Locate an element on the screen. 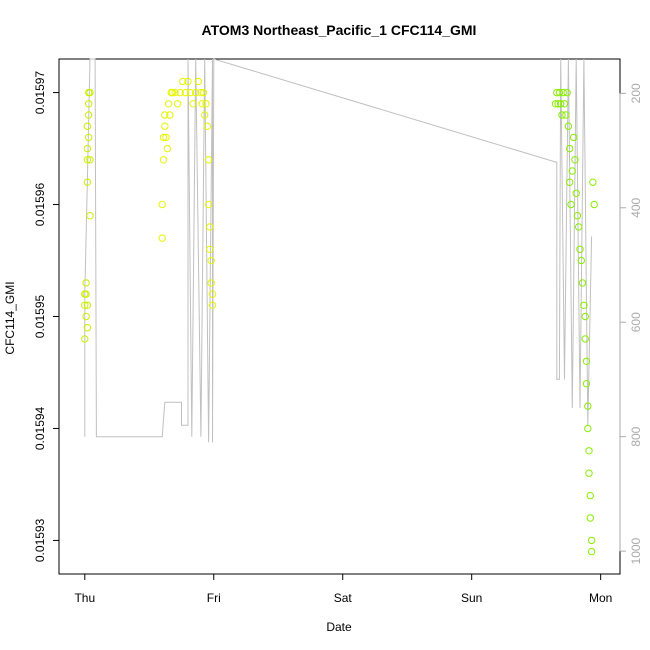  right-axis: 200 400 600 800 1000 is located at coordinates (631, 323).